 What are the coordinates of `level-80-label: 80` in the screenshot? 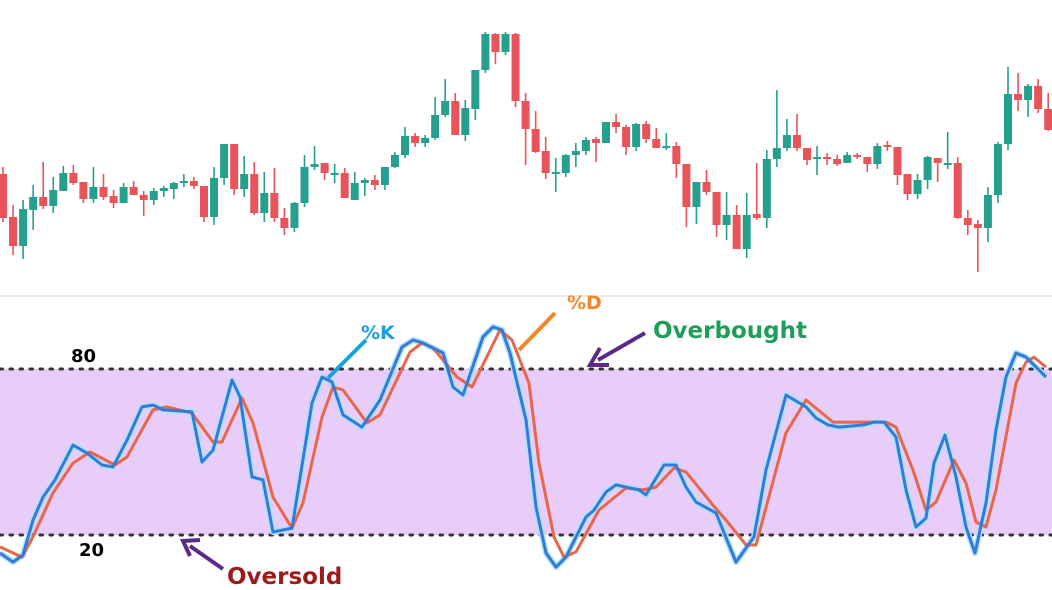 It's located at (83, 356).